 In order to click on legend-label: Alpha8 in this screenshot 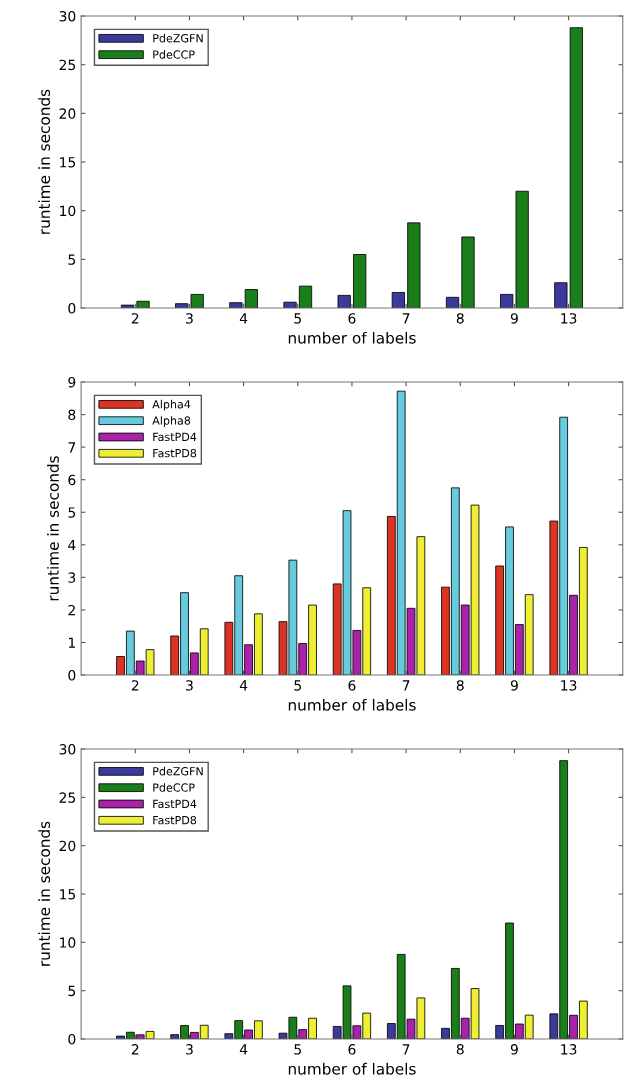, I will do `click(171, 421)`.